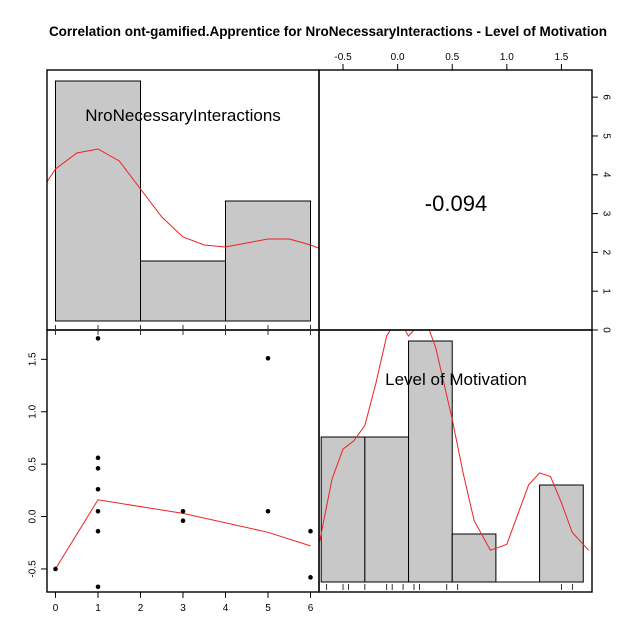  Describe the element at coordinates (456, 379) in the screenshot. I see `var2-label: Level of Motivation` at that location.